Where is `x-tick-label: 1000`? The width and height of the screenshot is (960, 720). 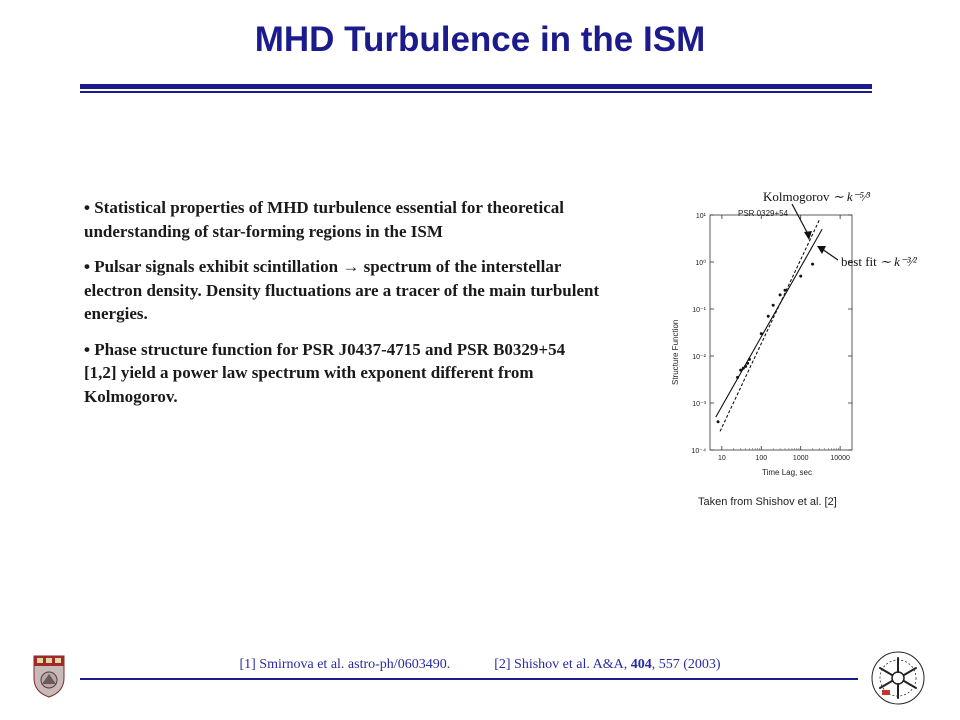
x-tick-label: 1000 is located at coordinates (801, 458).